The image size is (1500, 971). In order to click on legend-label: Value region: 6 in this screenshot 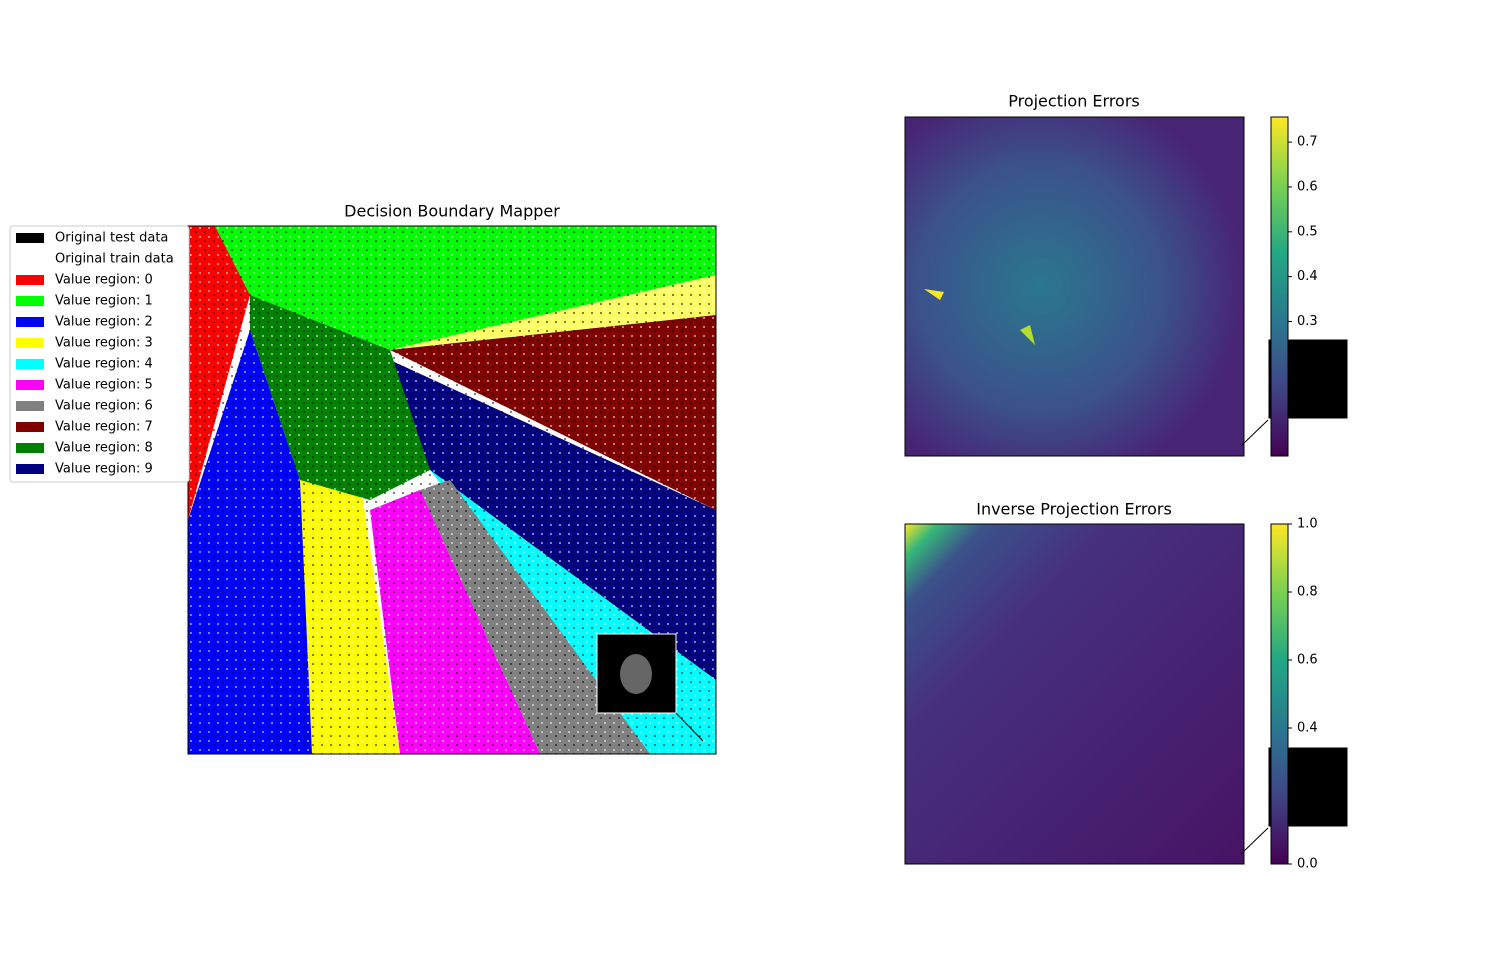, I will do `click(104, 406)`.